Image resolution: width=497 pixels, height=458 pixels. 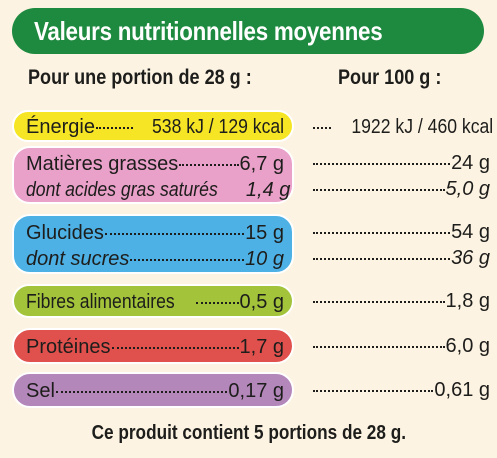 What do you see at coordinates (261, 347) in the screenshot?
I see `value-proteines-portion: 1,7 g` at bounding box center [261, 347].